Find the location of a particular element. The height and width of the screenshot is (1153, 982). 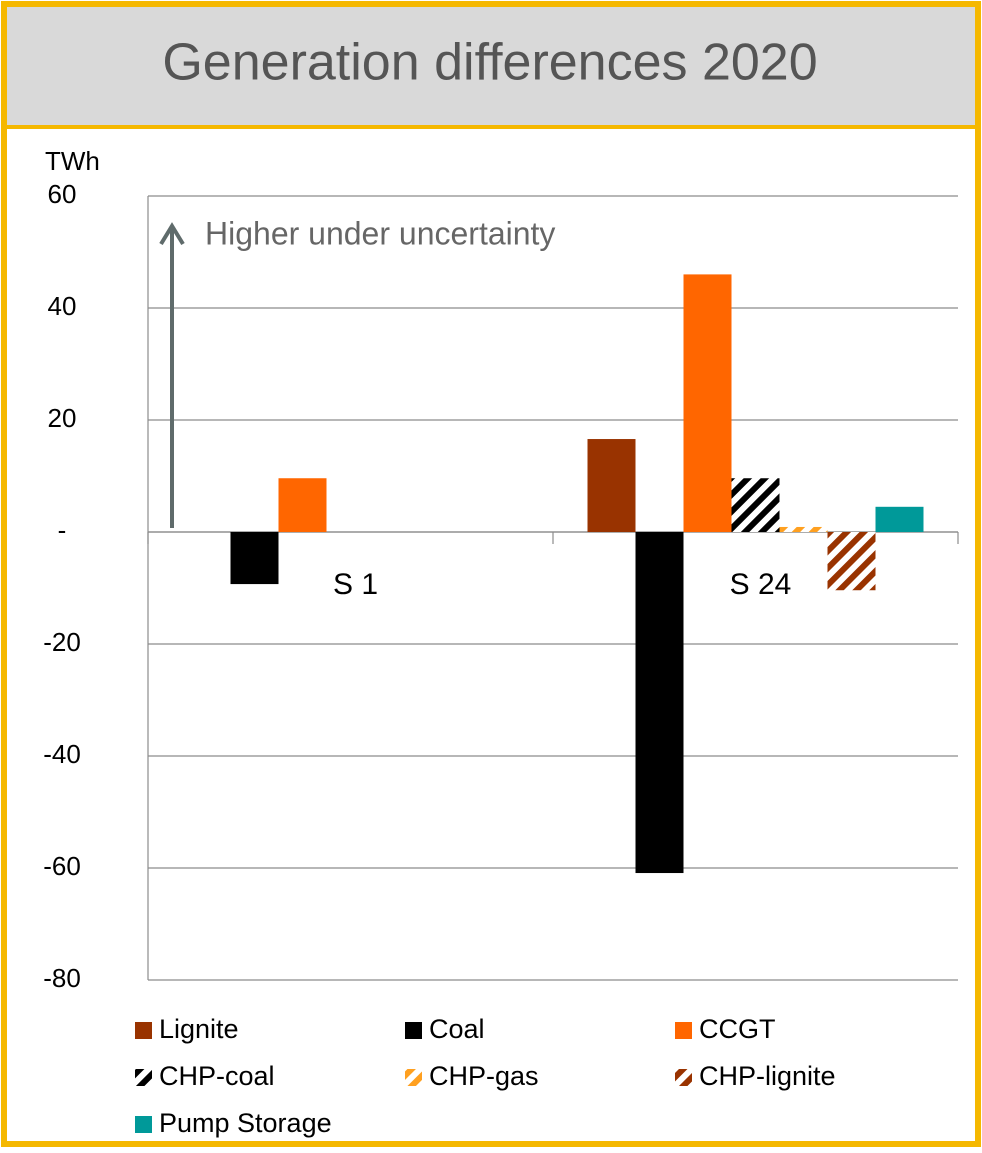

annotation: Higher under uncertainty is located at coordinates (380, 233).